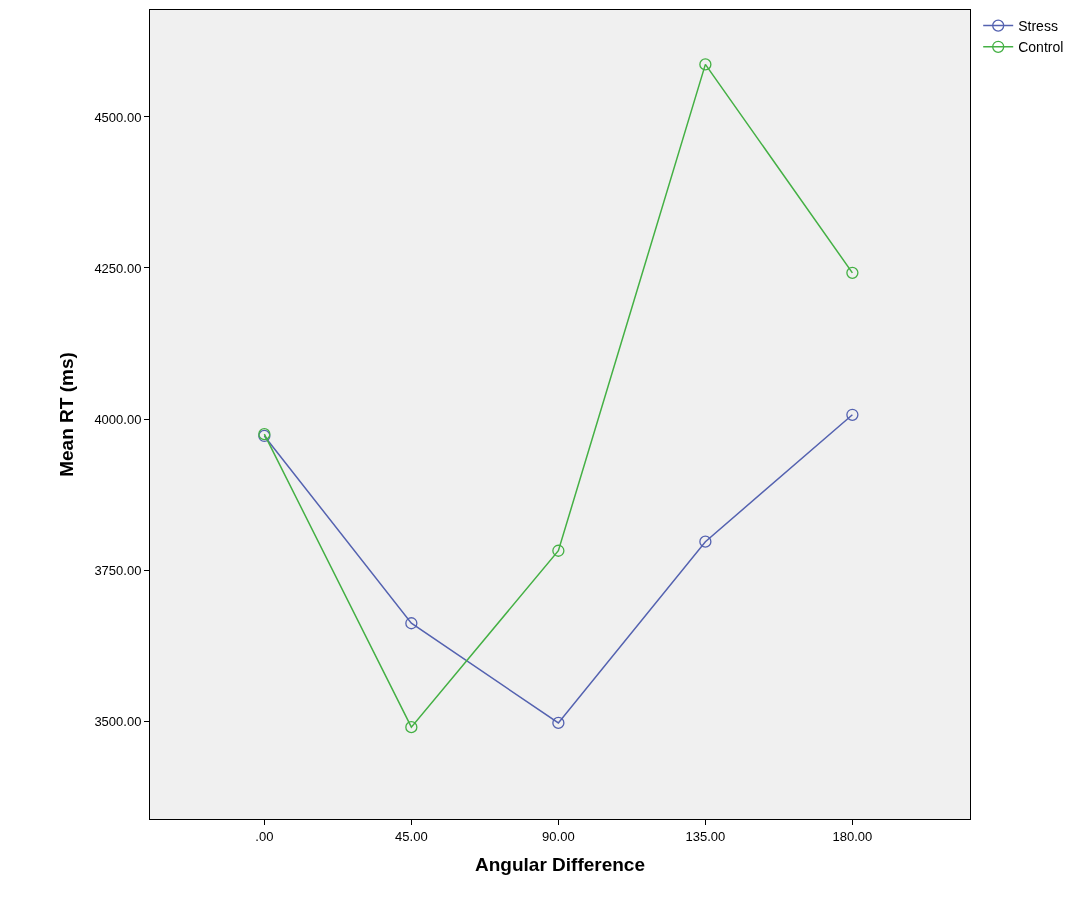  I want to click on x-tick-label: 135.00, so click(705, 836).